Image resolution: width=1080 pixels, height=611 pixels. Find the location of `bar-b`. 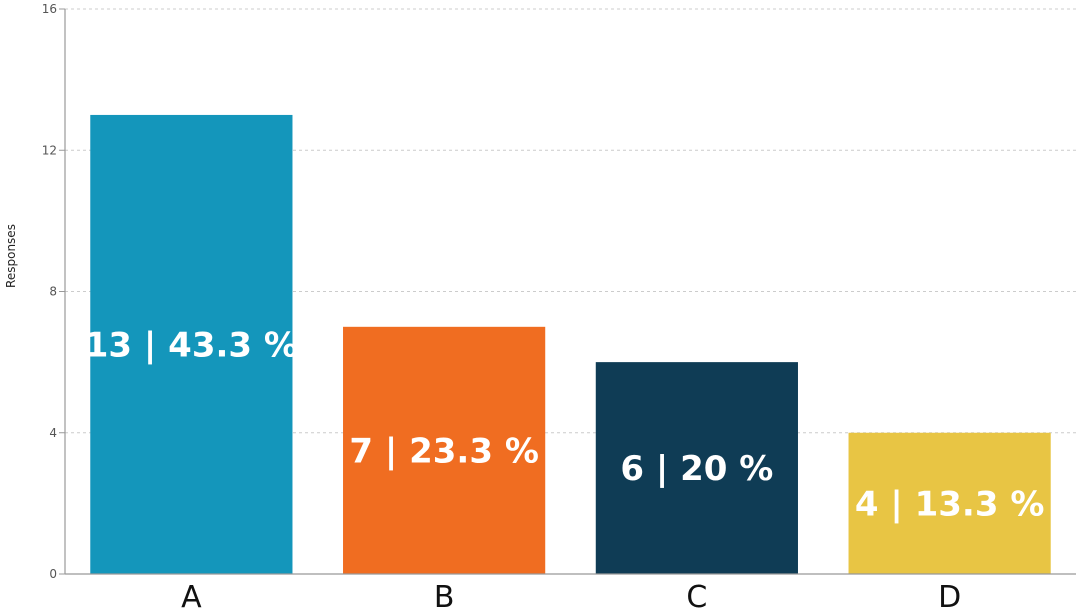

bar-b is located at coordinates (444, 450).